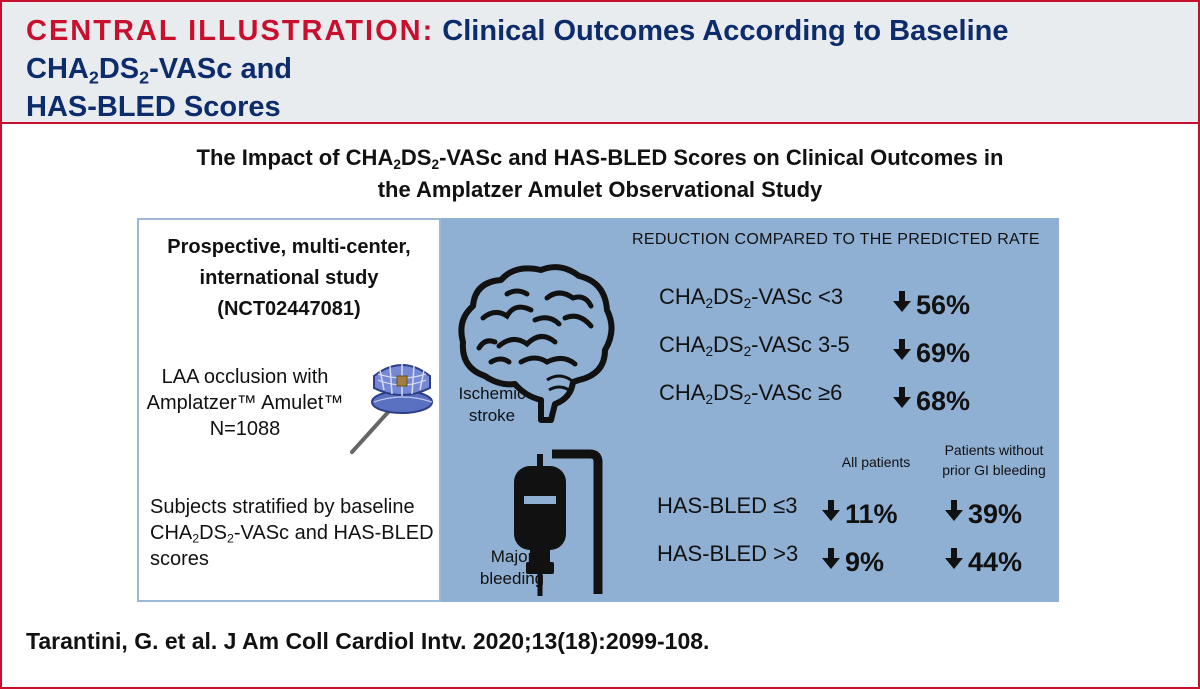  I want to click on stroke-caption: Ischemic stroke, so click(492, 404).